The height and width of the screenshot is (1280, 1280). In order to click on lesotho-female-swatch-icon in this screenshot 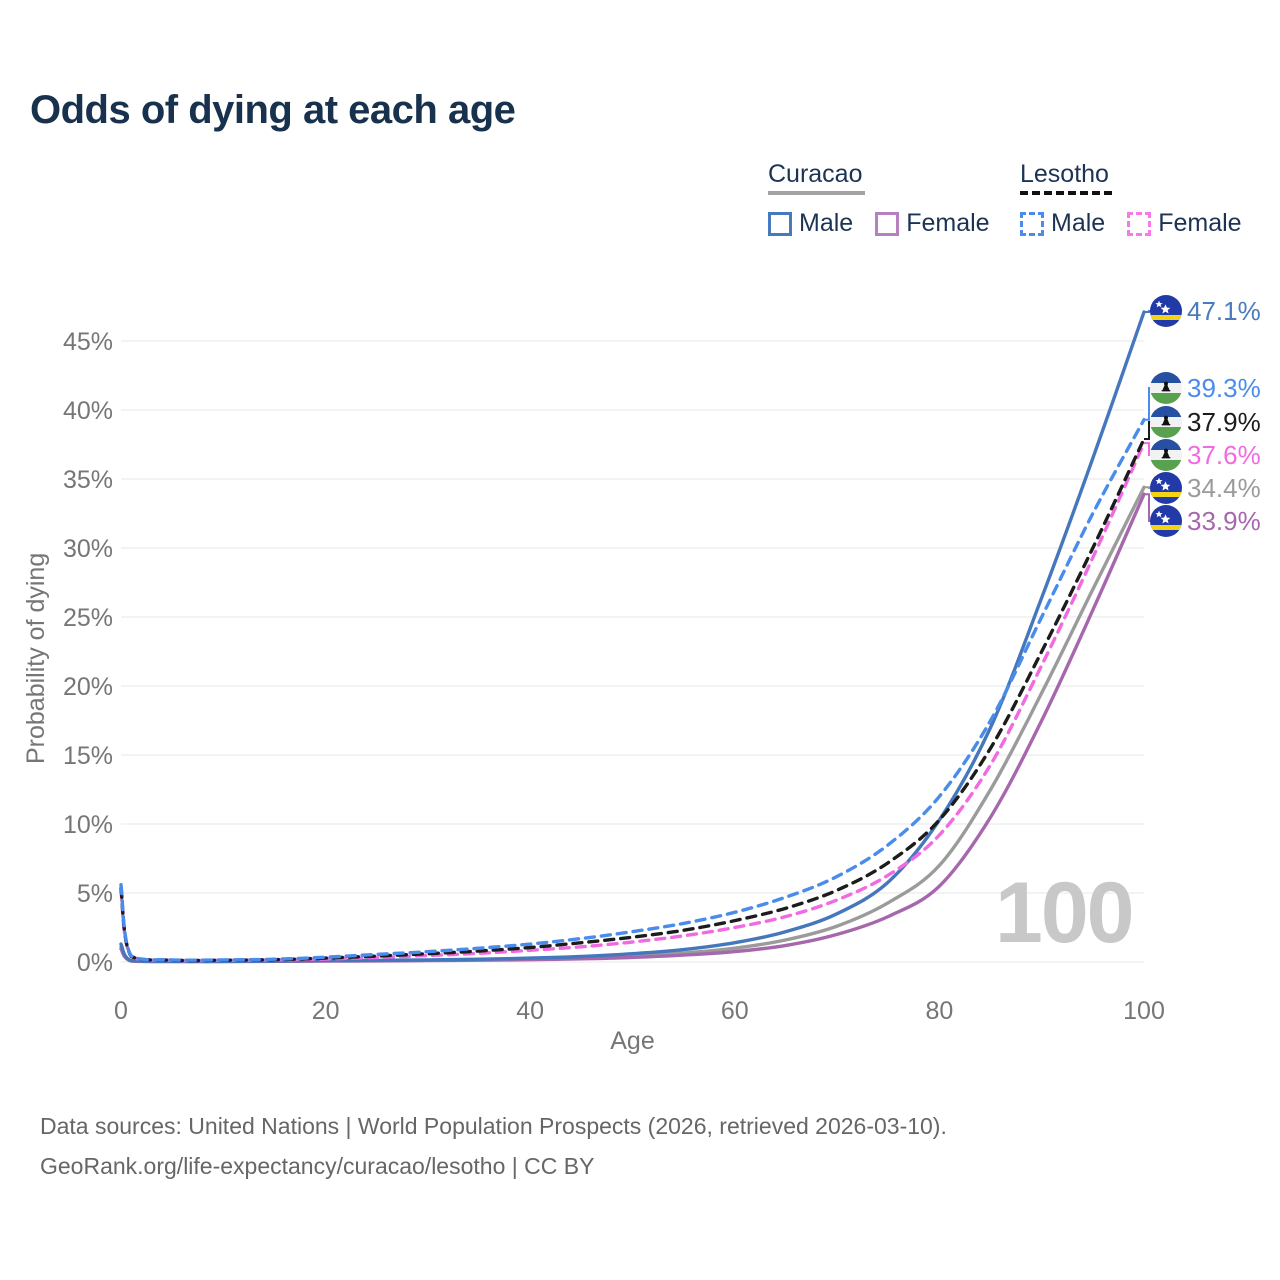, I will do `click(1139, 223)`.